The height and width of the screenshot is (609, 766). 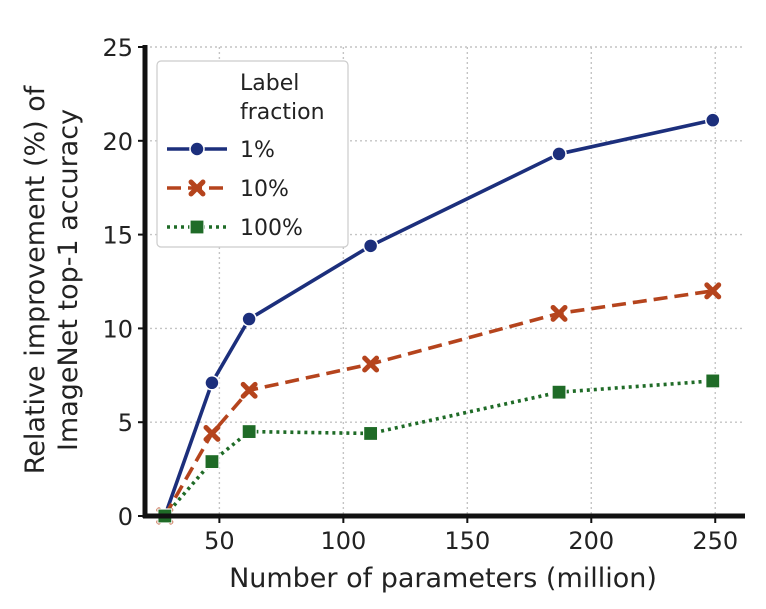 I want to click on legend-label: 10%, so click(x=264, y=189).